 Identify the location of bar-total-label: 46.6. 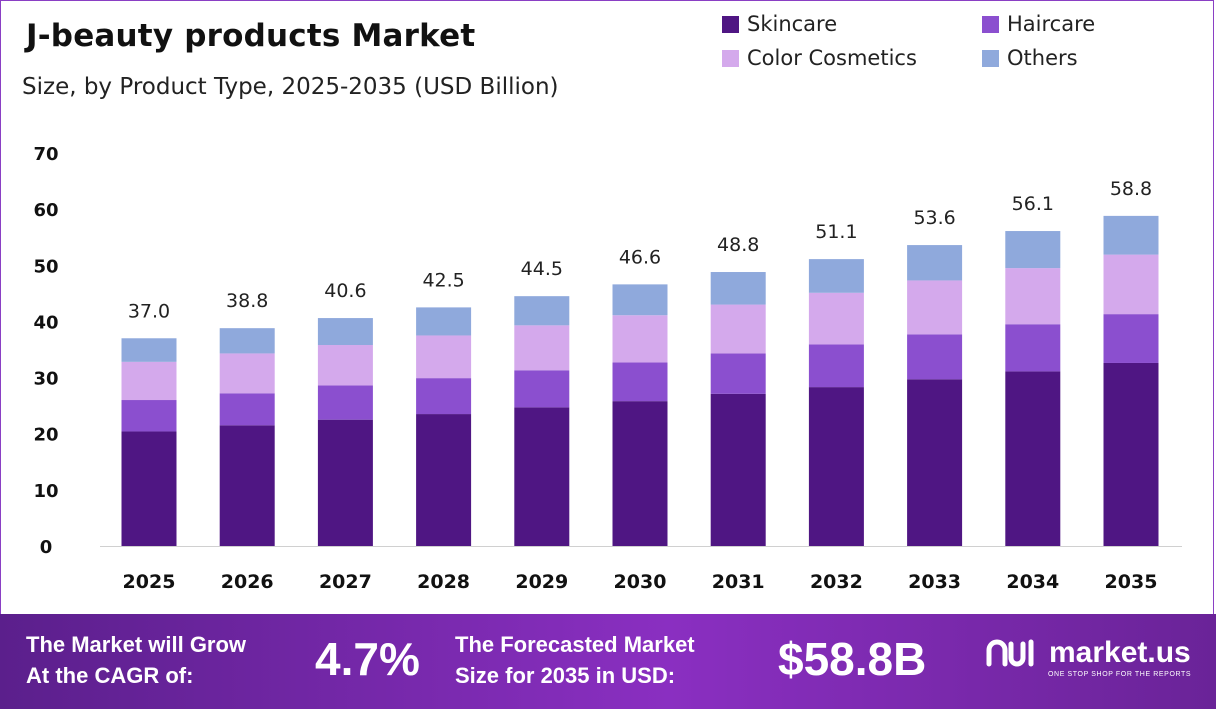
(640, 257).